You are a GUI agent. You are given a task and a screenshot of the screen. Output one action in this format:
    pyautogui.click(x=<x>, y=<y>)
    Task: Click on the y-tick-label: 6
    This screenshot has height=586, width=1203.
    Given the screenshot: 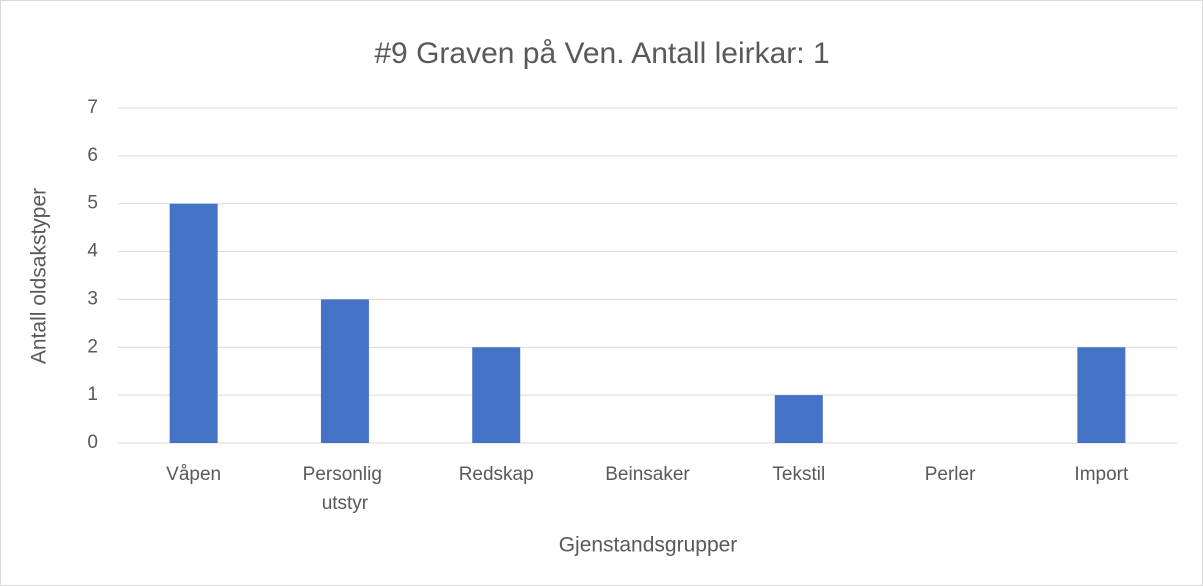 What is the action you would take?
    pyautogui.click(x=92, y=155)
    